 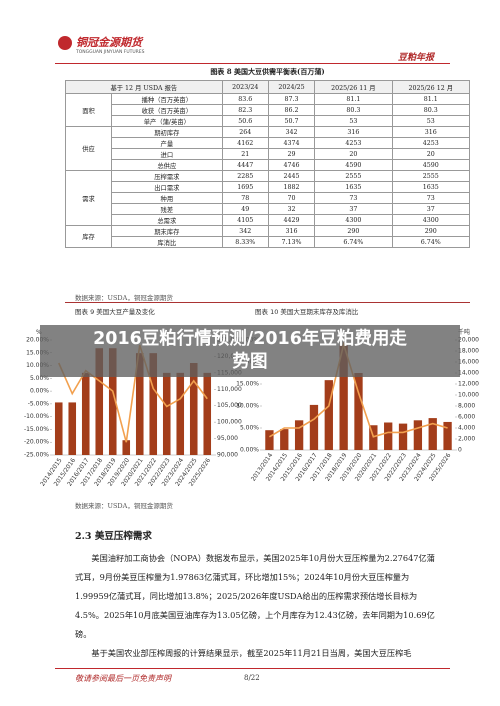 What do you see at coordinates (464, 332) in the screenshot?
I see `y2-axis-label: 千吨` at bounding box center [464, 332].